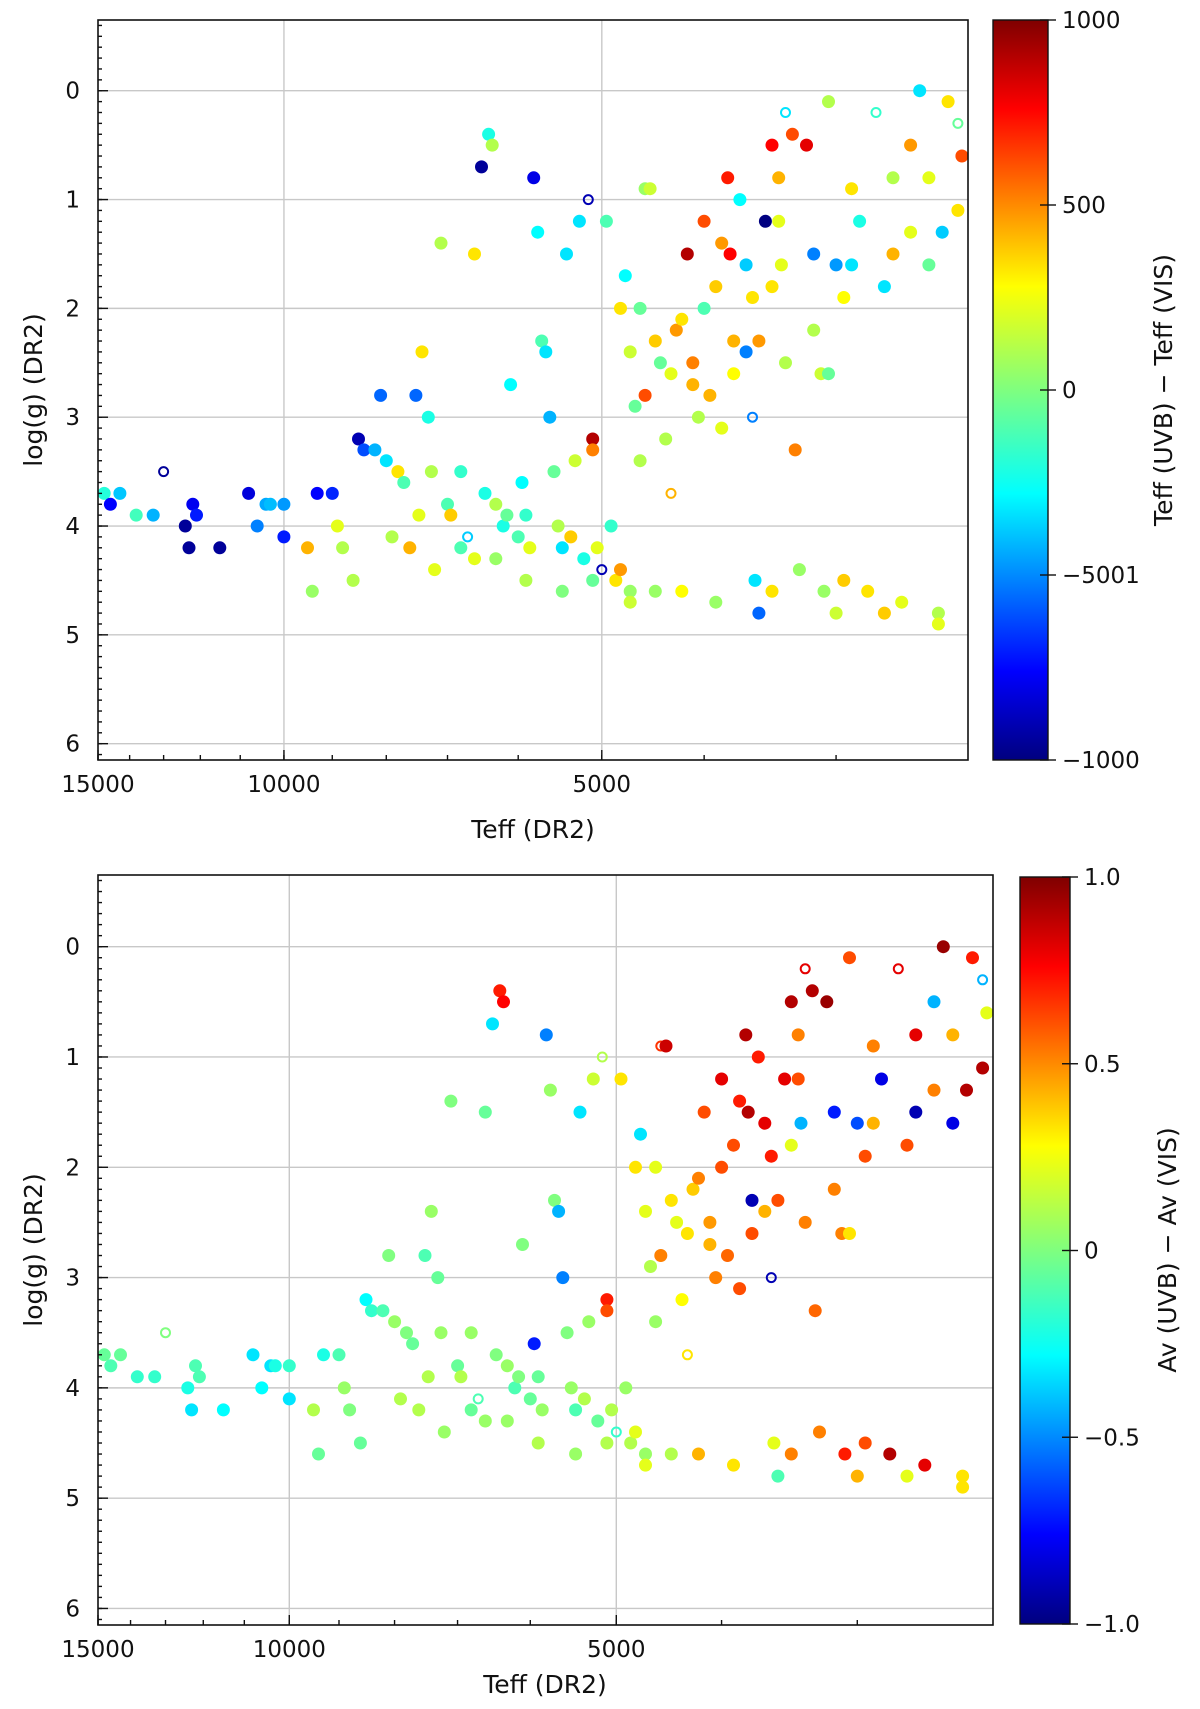  I want to click on y-tick-label: 2, so click(72, 309).